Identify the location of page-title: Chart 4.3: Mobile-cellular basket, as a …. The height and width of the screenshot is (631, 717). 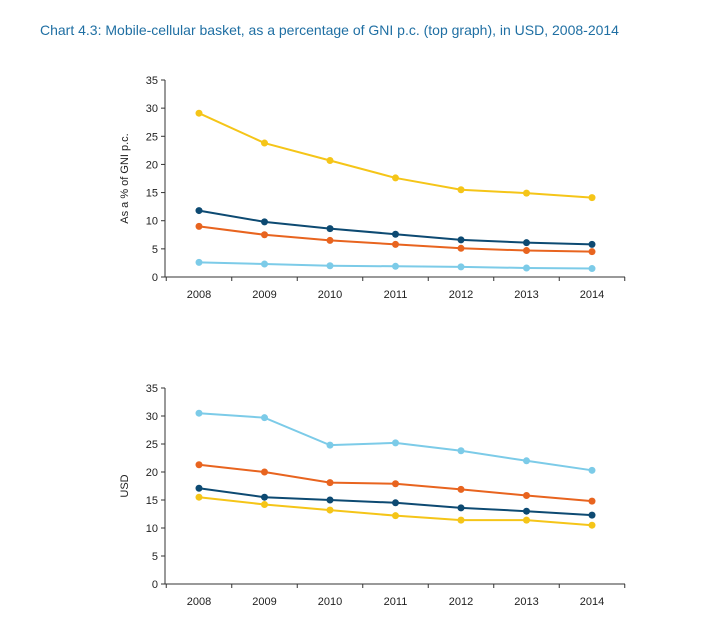
(329, 30).